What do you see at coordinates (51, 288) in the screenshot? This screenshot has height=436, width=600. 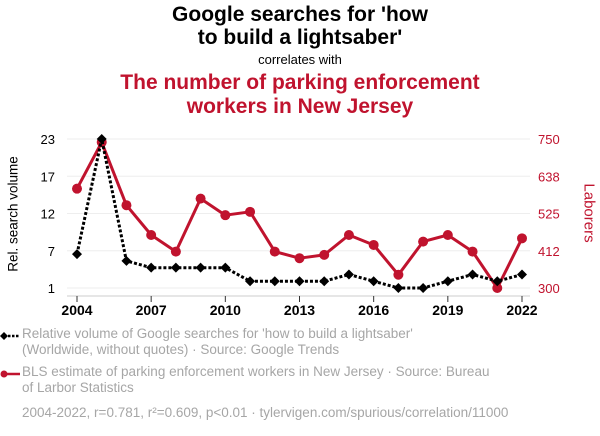 I see `y-left-tick-label: 1` at bounding box center [51, 288].